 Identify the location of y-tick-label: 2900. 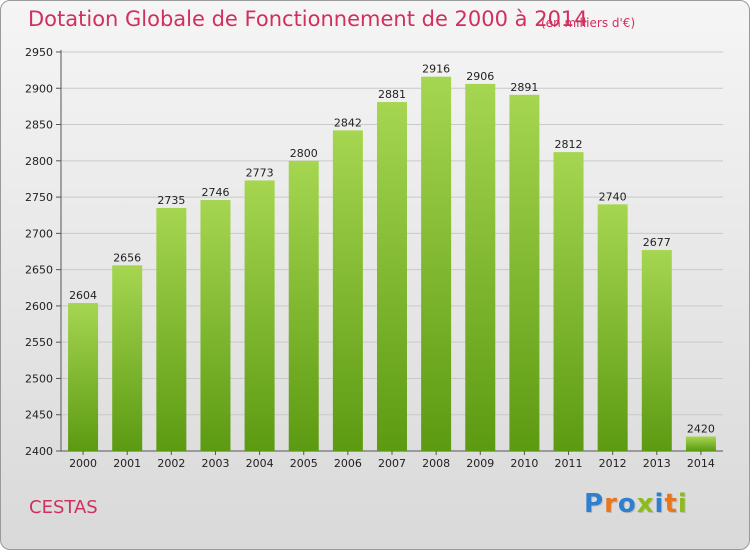
(39, 88).